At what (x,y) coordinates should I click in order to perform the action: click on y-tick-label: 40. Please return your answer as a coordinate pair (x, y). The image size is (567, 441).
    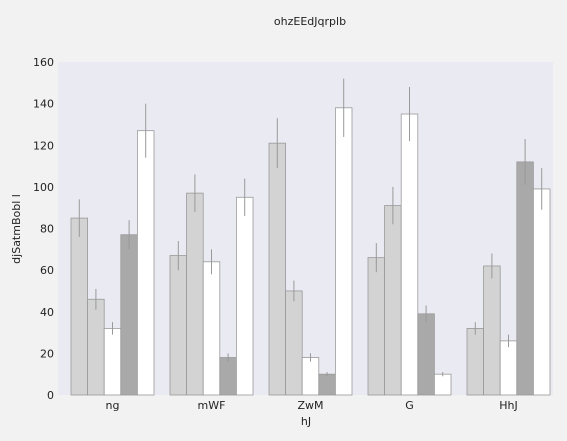
    Looking at the image, I should click on (47, 312).